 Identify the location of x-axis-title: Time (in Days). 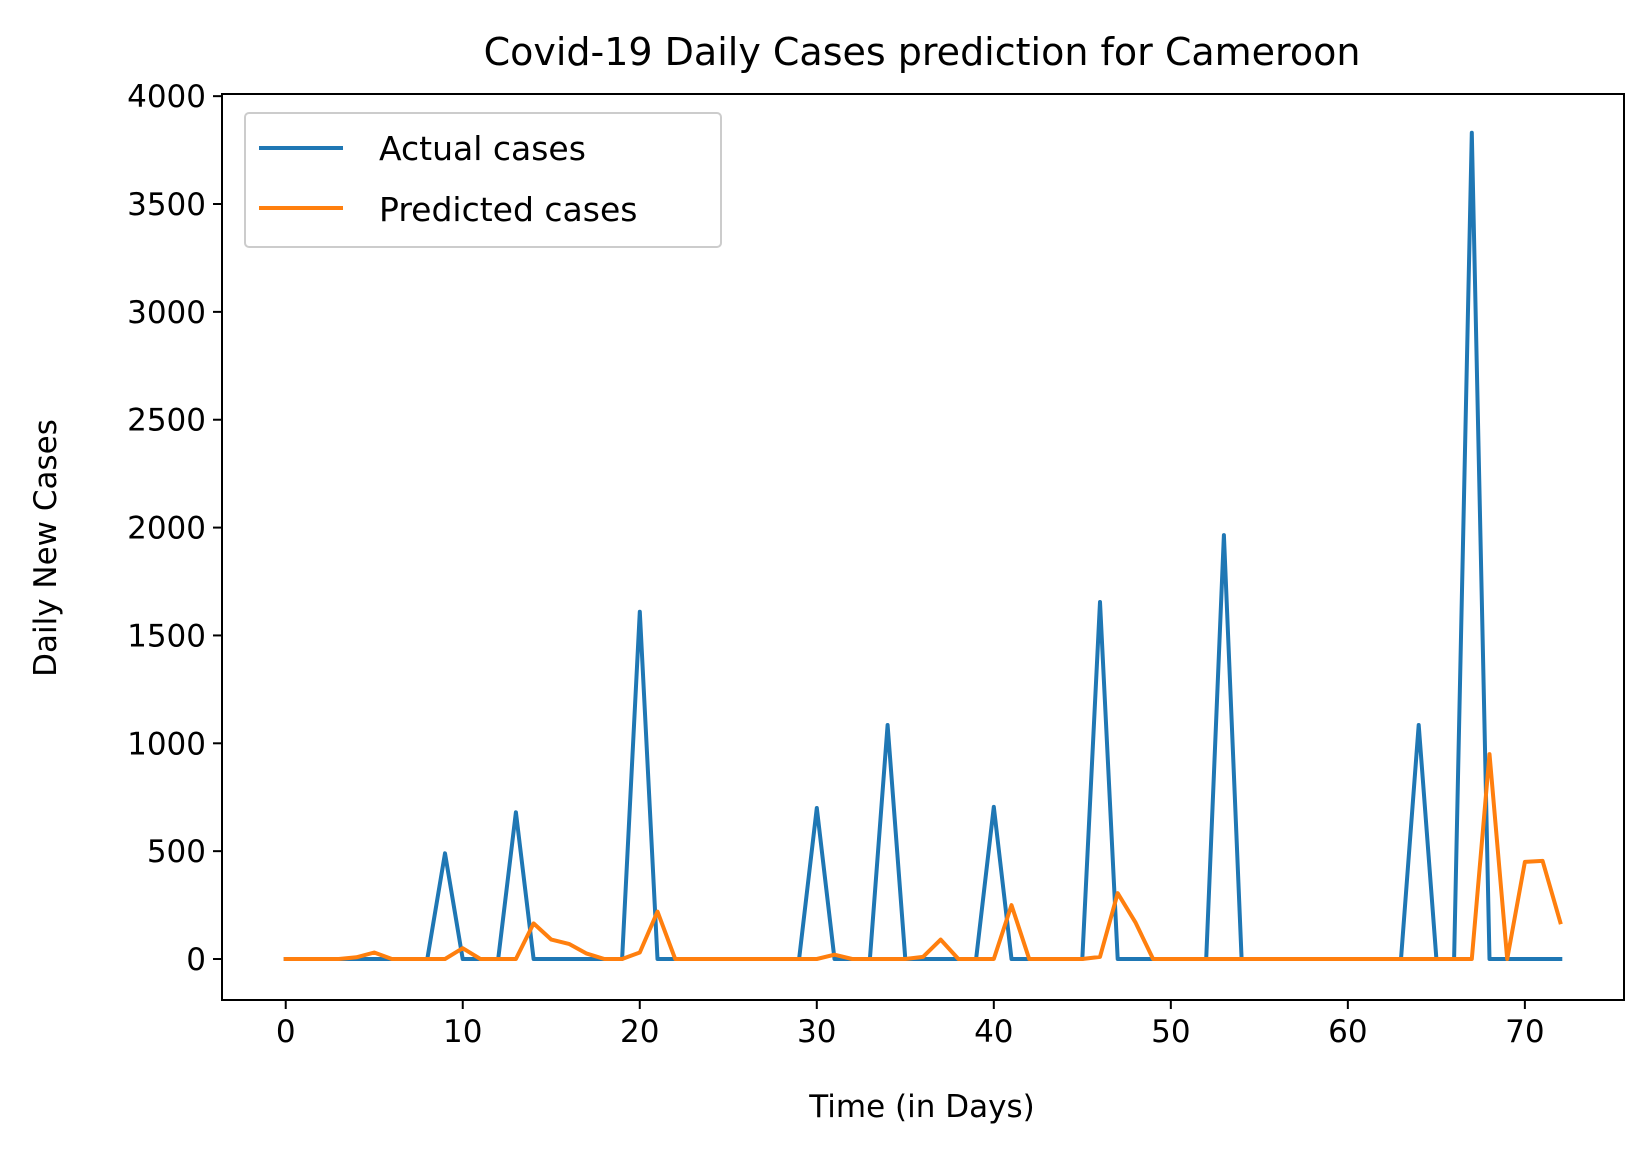
(921, 1107).